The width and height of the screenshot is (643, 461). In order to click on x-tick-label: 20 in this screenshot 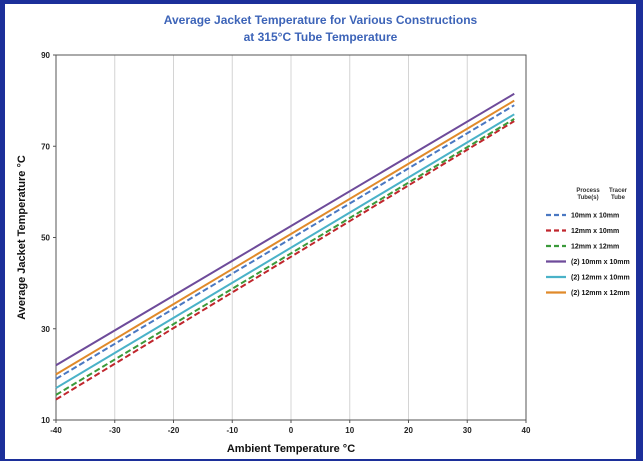, I will do `click(408, 430)`.